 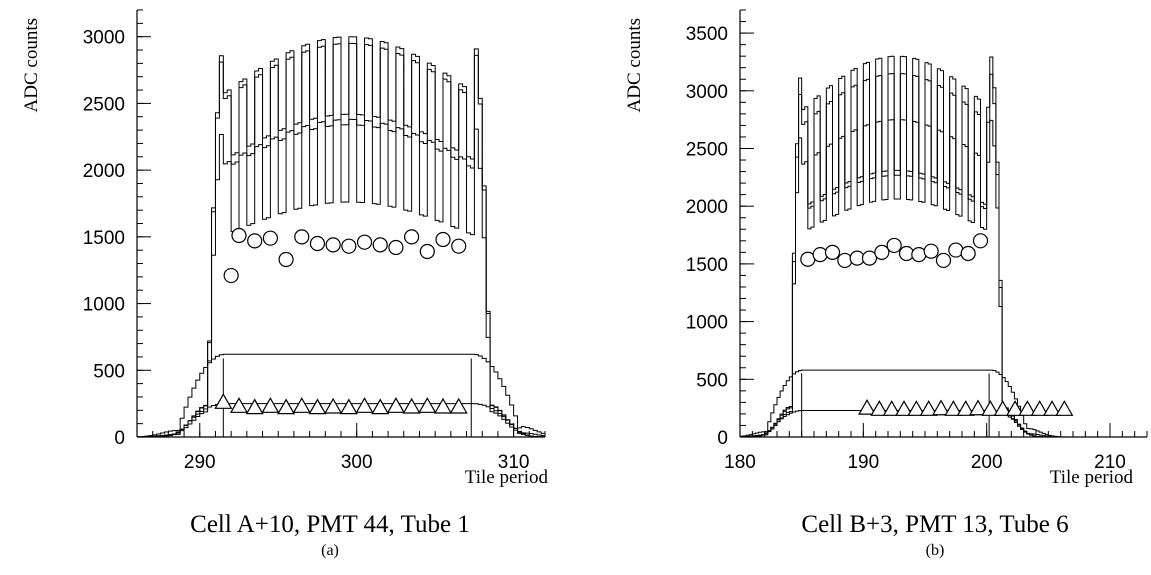 What do you see at coordinates (357, 462) in the screenshot?
I see `x-tick-label: 300` at bounding box center [357, 462].